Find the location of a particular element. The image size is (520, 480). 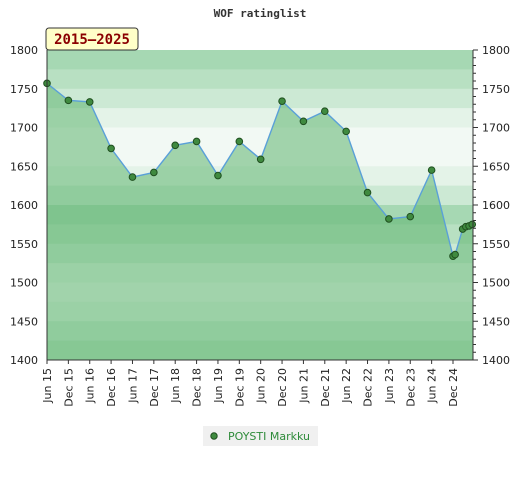

x-tick-label: Jun 15 is located at coordinates (47, 386).